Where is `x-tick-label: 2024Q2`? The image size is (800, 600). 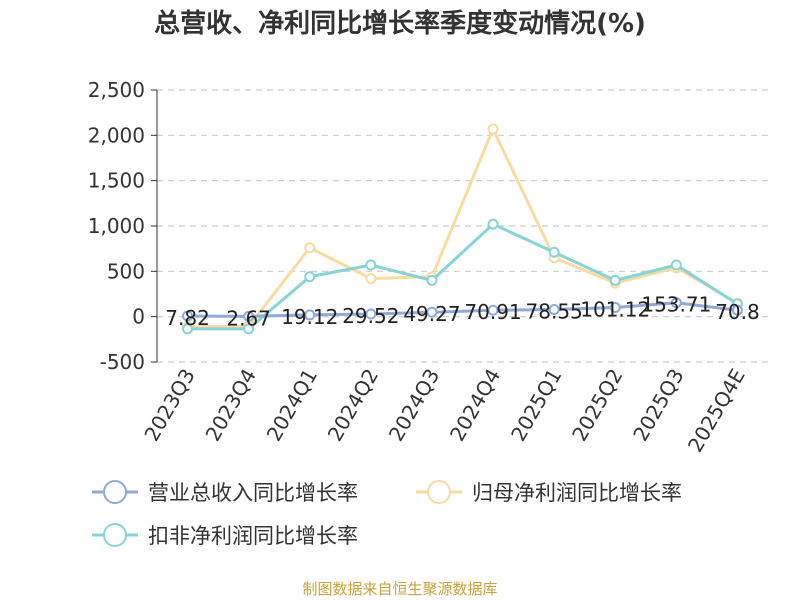 x-tick-label: 2024Q2 is located at coordinates (353, 405).